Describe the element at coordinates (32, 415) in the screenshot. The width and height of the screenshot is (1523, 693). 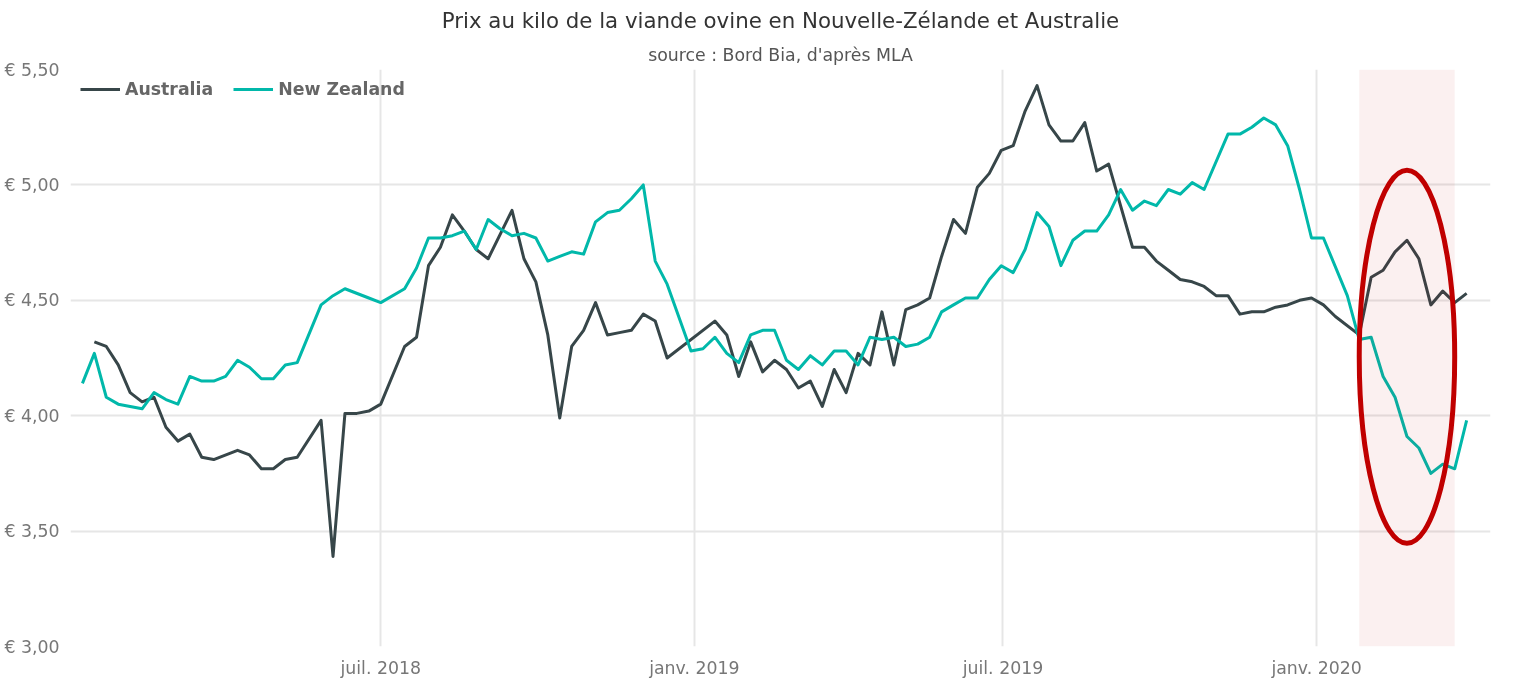
I see `y-tick-label: € 4,00` at that location.